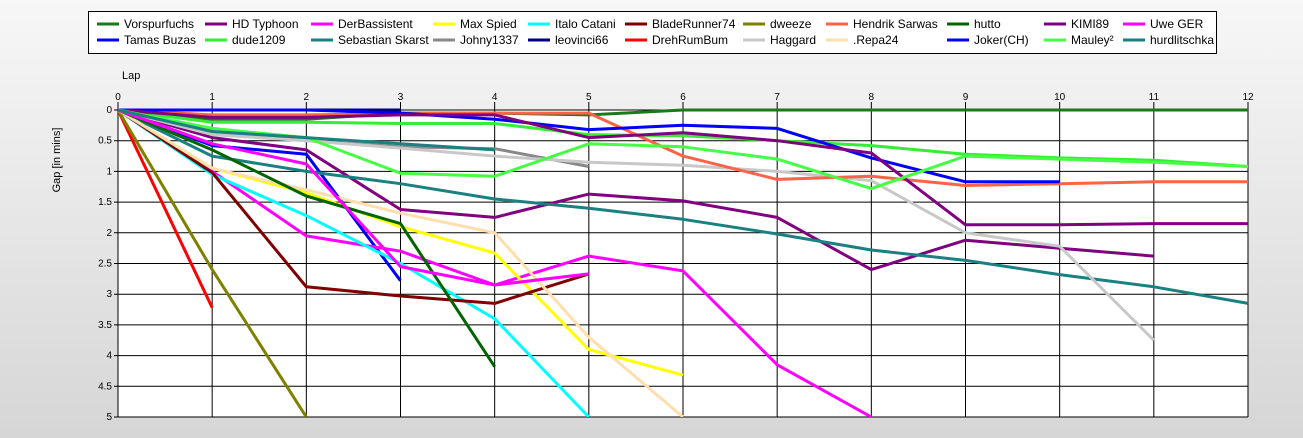 This screenshot has height=438, width=1303. Describe the element at coordinates (1001, 40) in the screenshot. I see `legend-label: Joker(CH)` at that location.